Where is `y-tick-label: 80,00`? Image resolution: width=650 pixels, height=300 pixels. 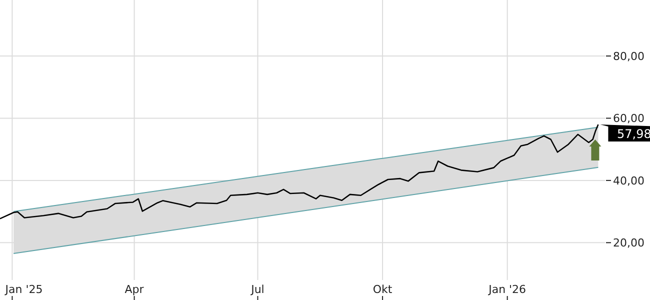
y-tick-label: 80,00 is located at coordinates (628, 56).